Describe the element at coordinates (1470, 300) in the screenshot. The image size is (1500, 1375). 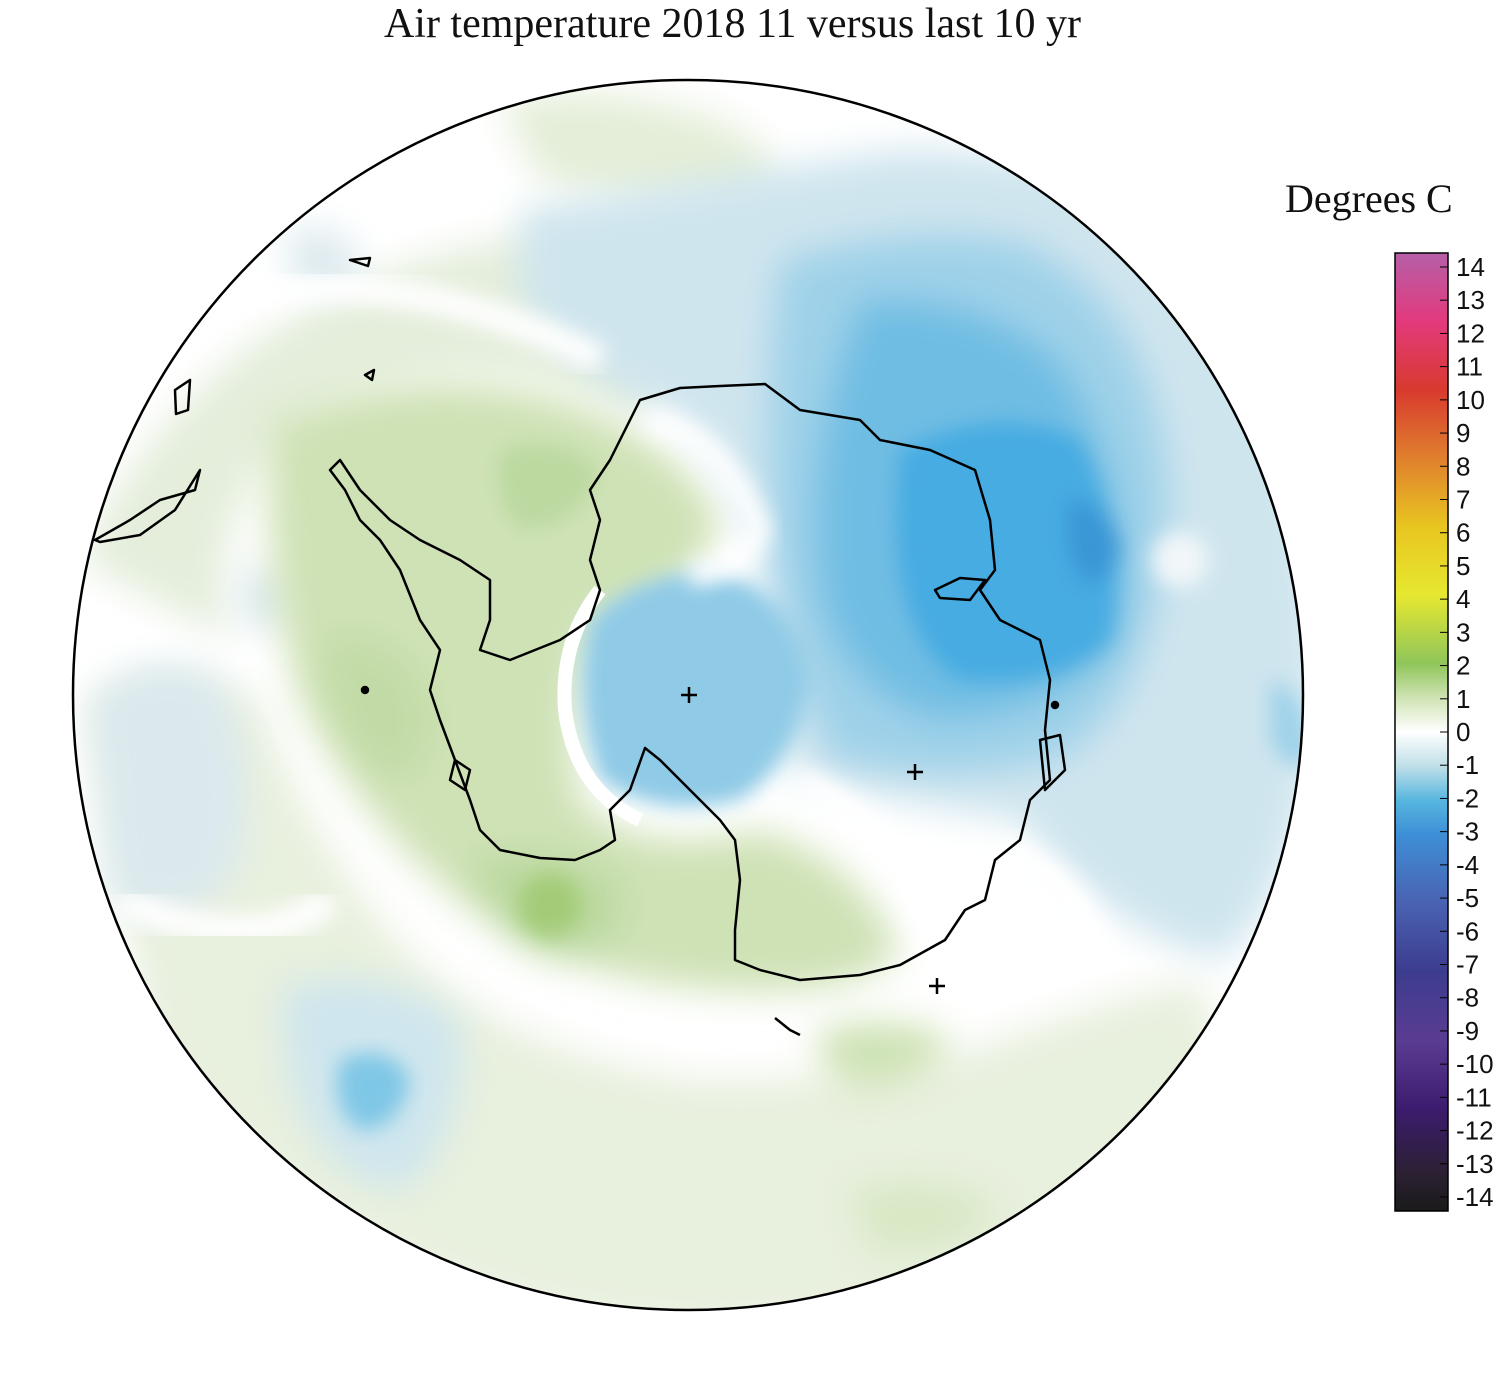
I see `colorbar-tick-label: 13` at that location.